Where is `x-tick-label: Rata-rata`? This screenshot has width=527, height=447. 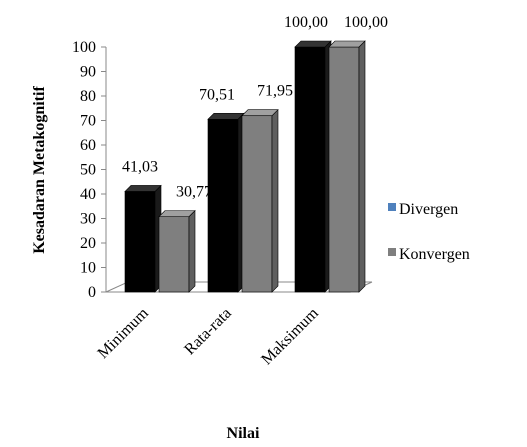 x-tick-label: Rata-rata is located at coordinates (207, 331).